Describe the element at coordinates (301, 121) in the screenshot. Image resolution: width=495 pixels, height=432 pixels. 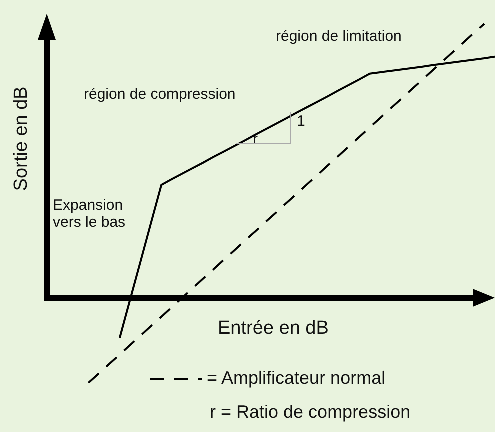
I see `annotation: 1` at that location.